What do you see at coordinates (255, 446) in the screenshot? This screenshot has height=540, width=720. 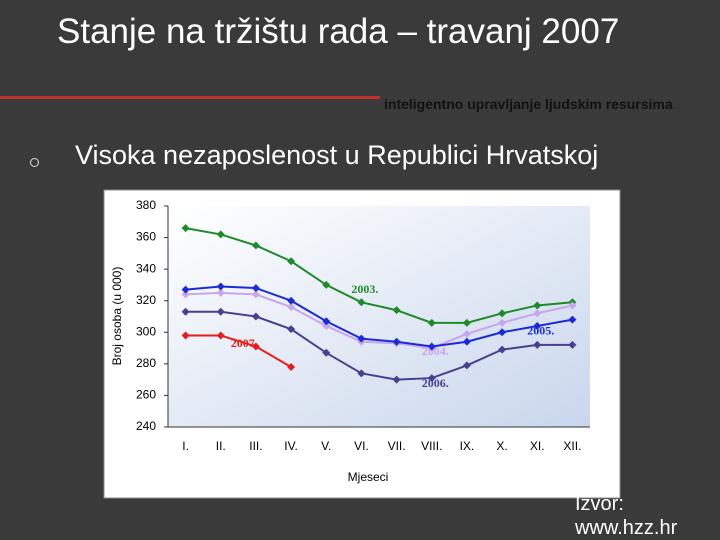 I see `x-tick-label: III.` at bounding box center [255, 446].